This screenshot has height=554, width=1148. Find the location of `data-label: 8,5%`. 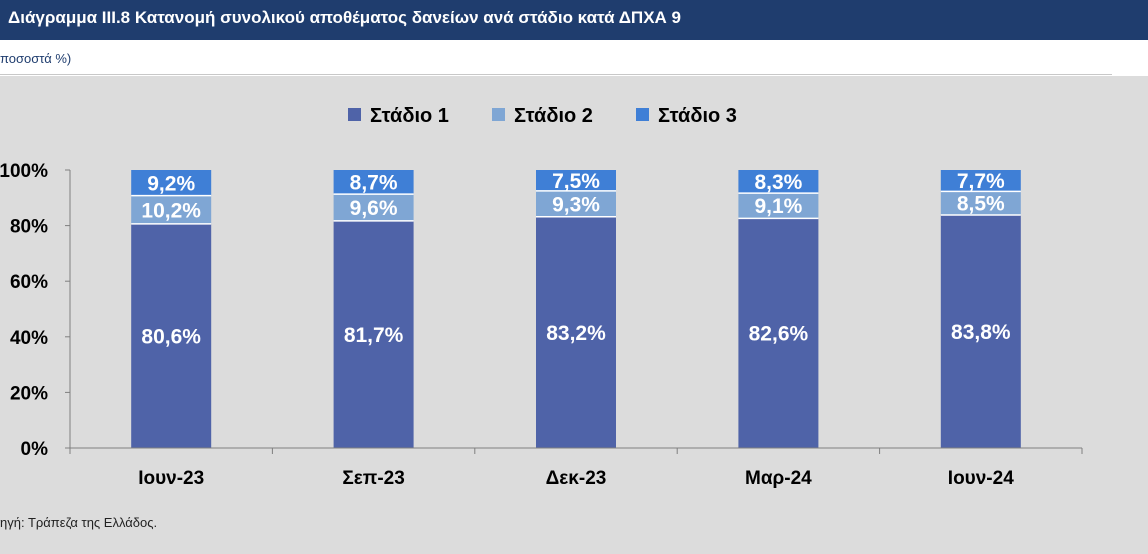

data-label: 8,5% is located at coordinates (981, 204).